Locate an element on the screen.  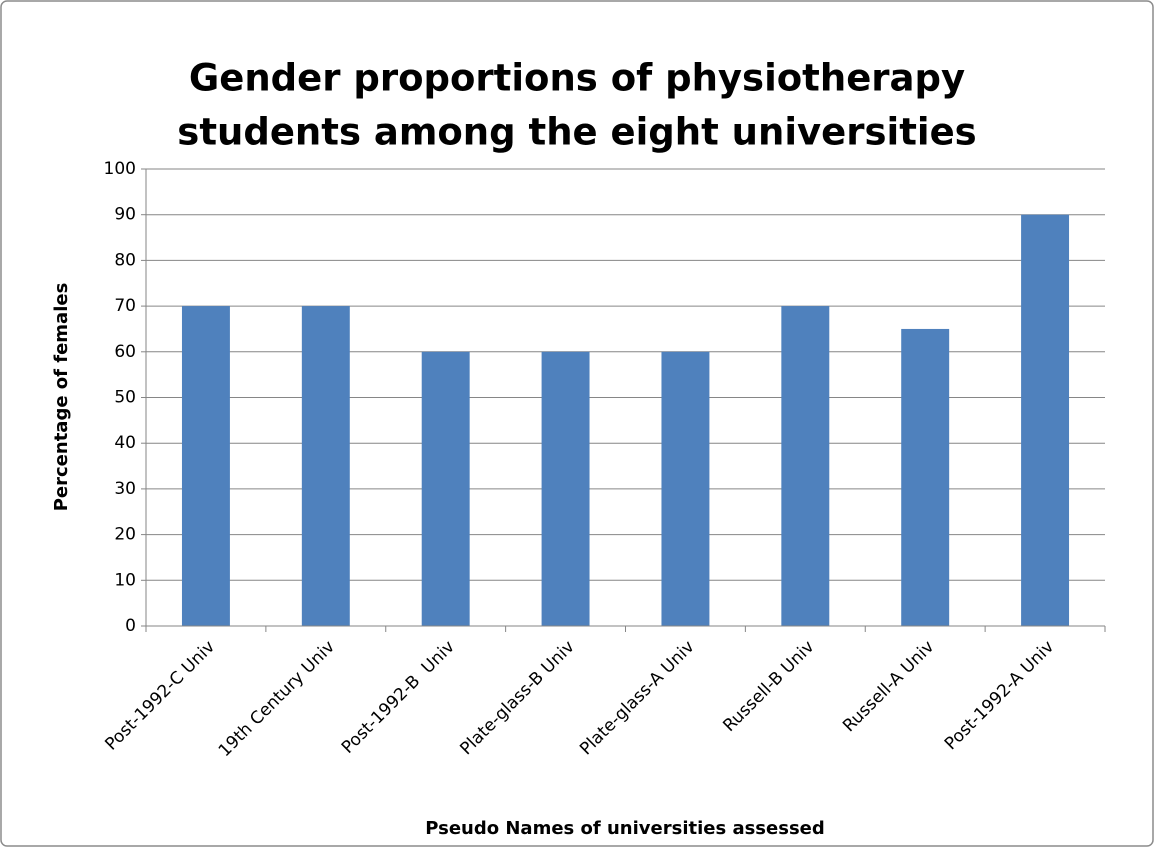
x-axis-title: Pseudo Names of universities assessed is located at coordinates (625, 828).